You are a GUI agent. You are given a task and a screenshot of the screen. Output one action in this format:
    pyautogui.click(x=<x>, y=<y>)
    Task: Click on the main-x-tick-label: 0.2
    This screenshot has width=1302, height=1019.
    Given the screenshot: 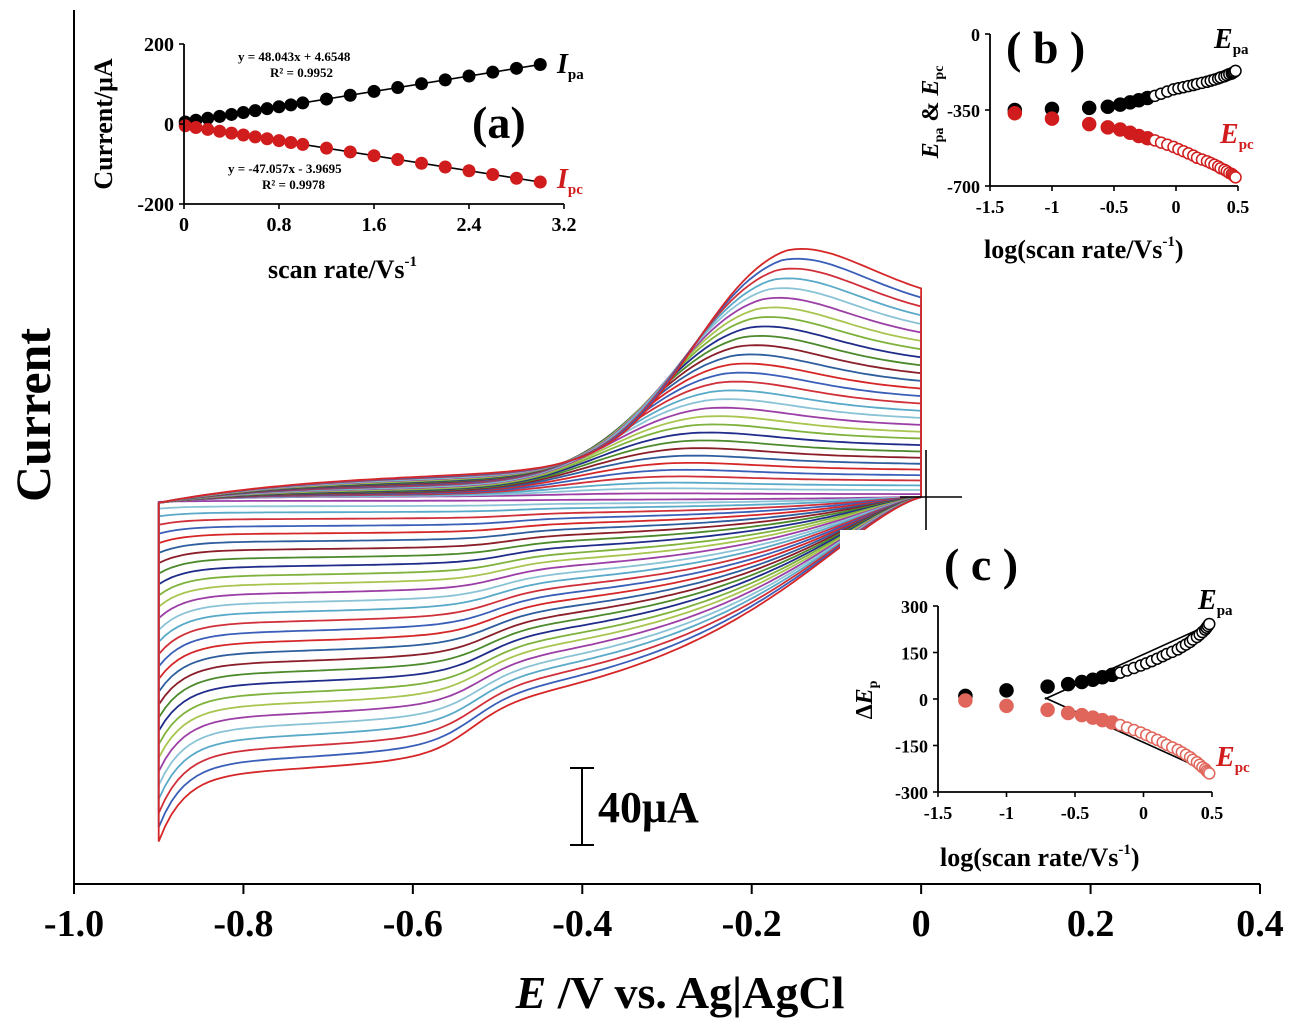 What is the action you would take?
    pyautogui.click(x=1091, y=924)
    